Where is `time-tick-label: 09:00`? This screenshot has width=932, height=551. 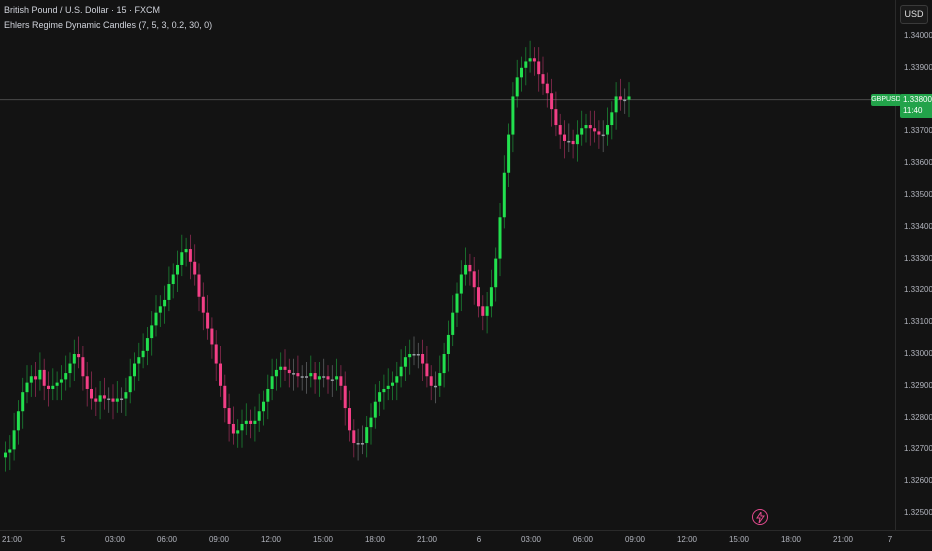
time-tick-label: 09:00 is located at coordinates (635, 539).